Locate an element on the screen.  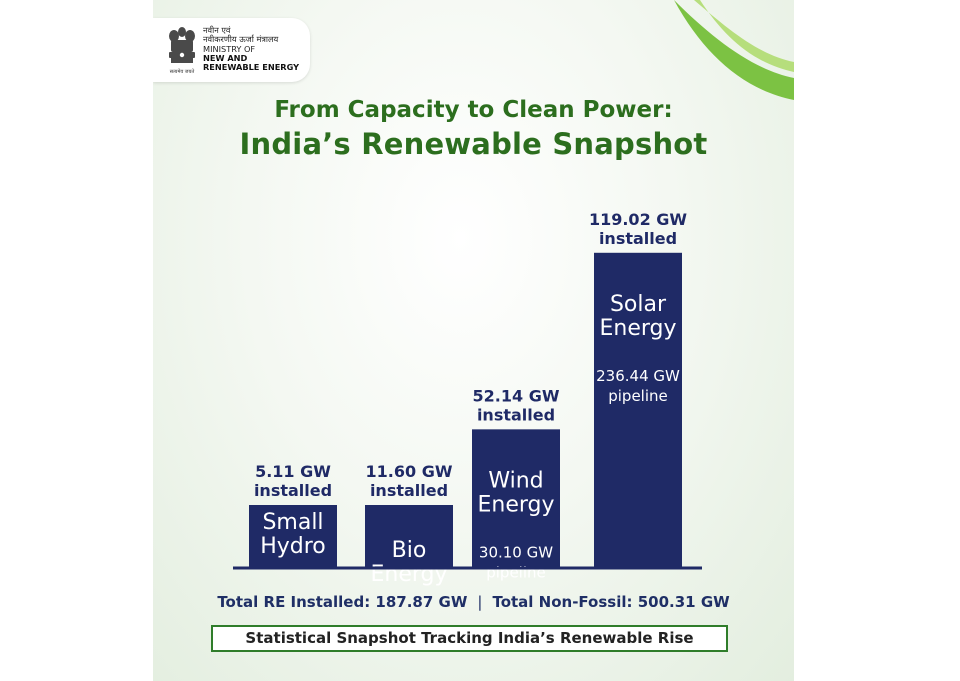
bar-solar-energy is located at coordinates (638, 409).